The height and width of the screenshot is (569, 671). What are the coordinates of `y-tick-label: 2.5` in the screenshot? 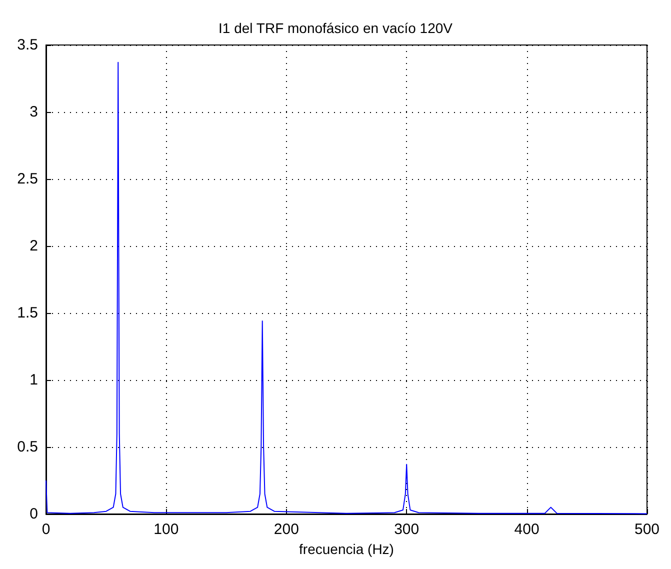 It's located at (27, 179).